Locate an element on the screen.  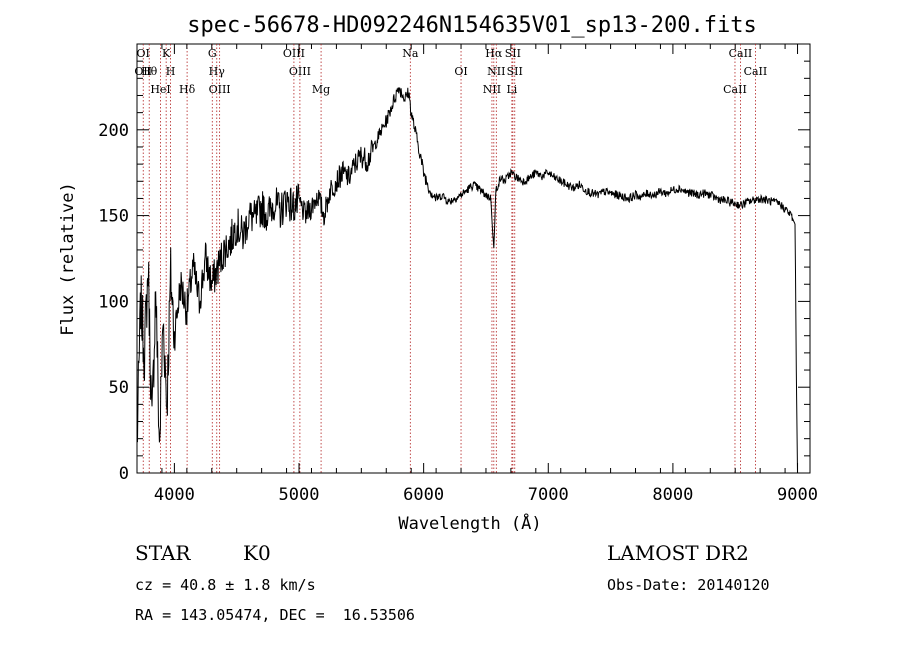
x-tick-label: 9000 is located at coordinates (797, 495).